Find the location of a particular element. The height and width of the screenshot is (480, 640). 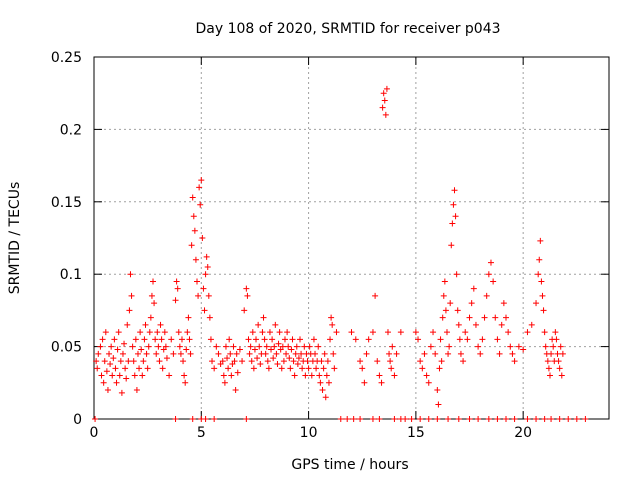

x-tick-label: 10 is located at coordinates (309, 433).